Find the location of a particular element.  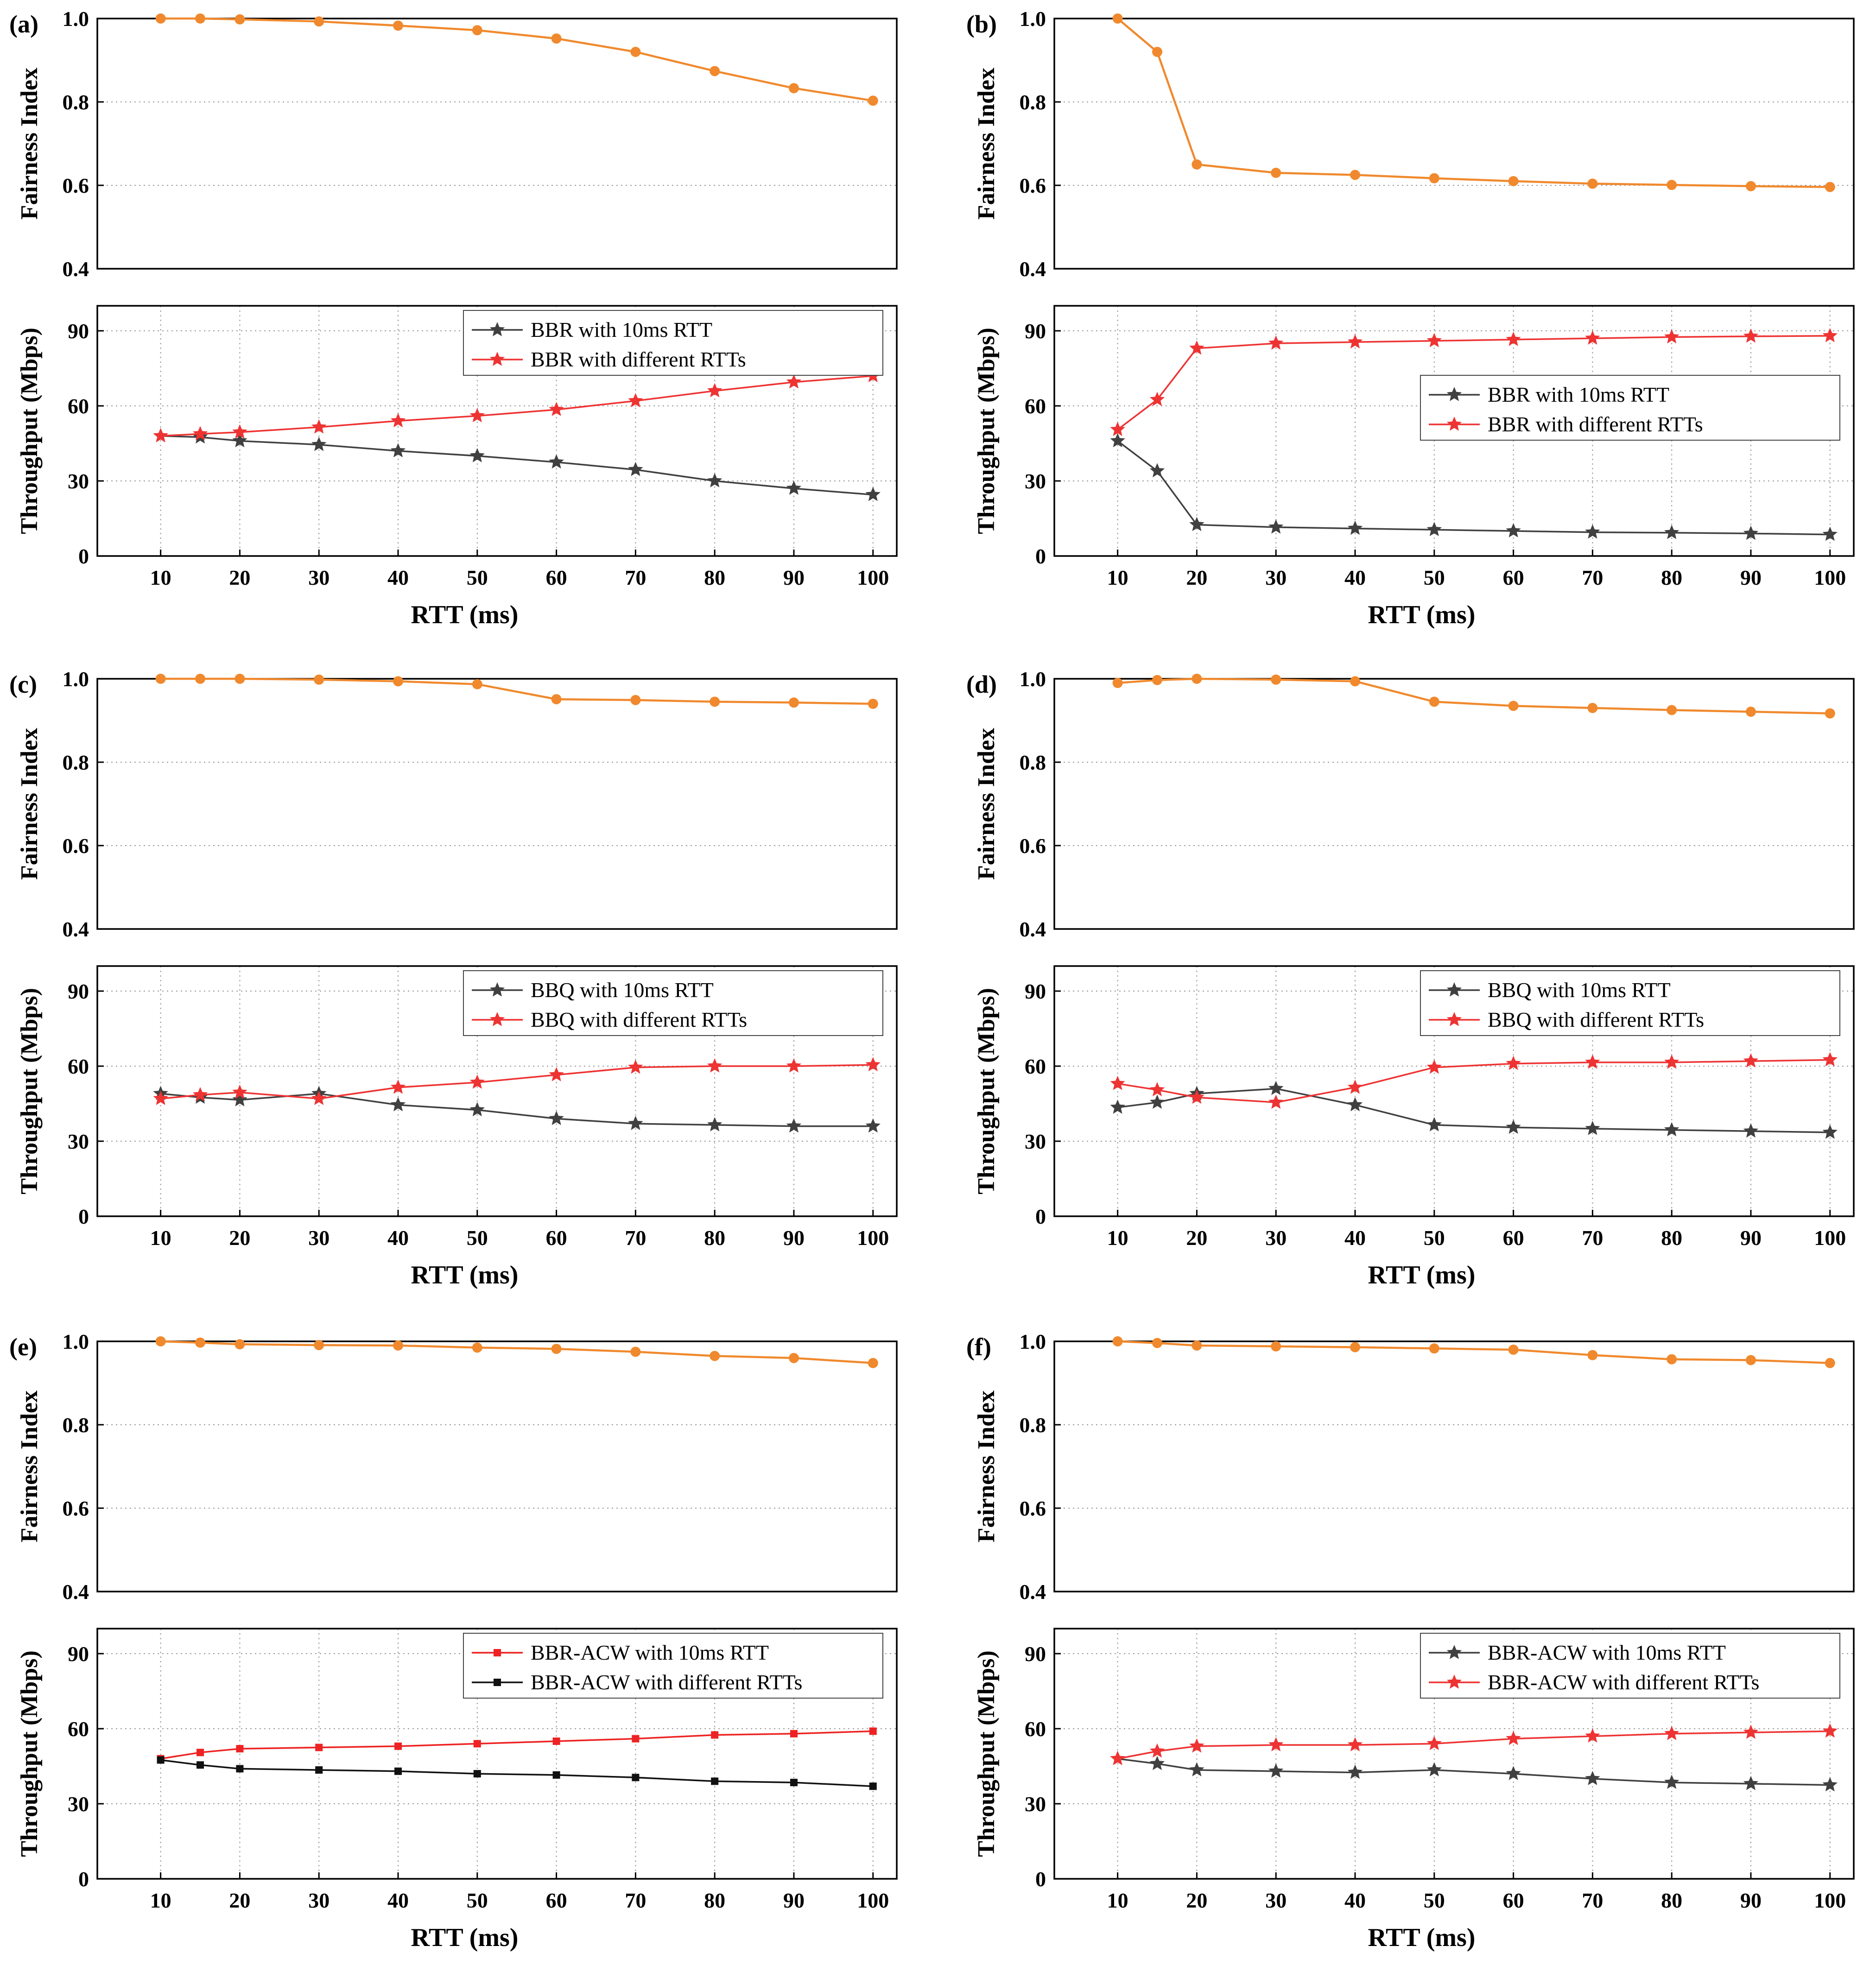

fairness-plot: 0.4 0.6 0.8 1.0 Fairness Index is located at coordinates (1414, 804).